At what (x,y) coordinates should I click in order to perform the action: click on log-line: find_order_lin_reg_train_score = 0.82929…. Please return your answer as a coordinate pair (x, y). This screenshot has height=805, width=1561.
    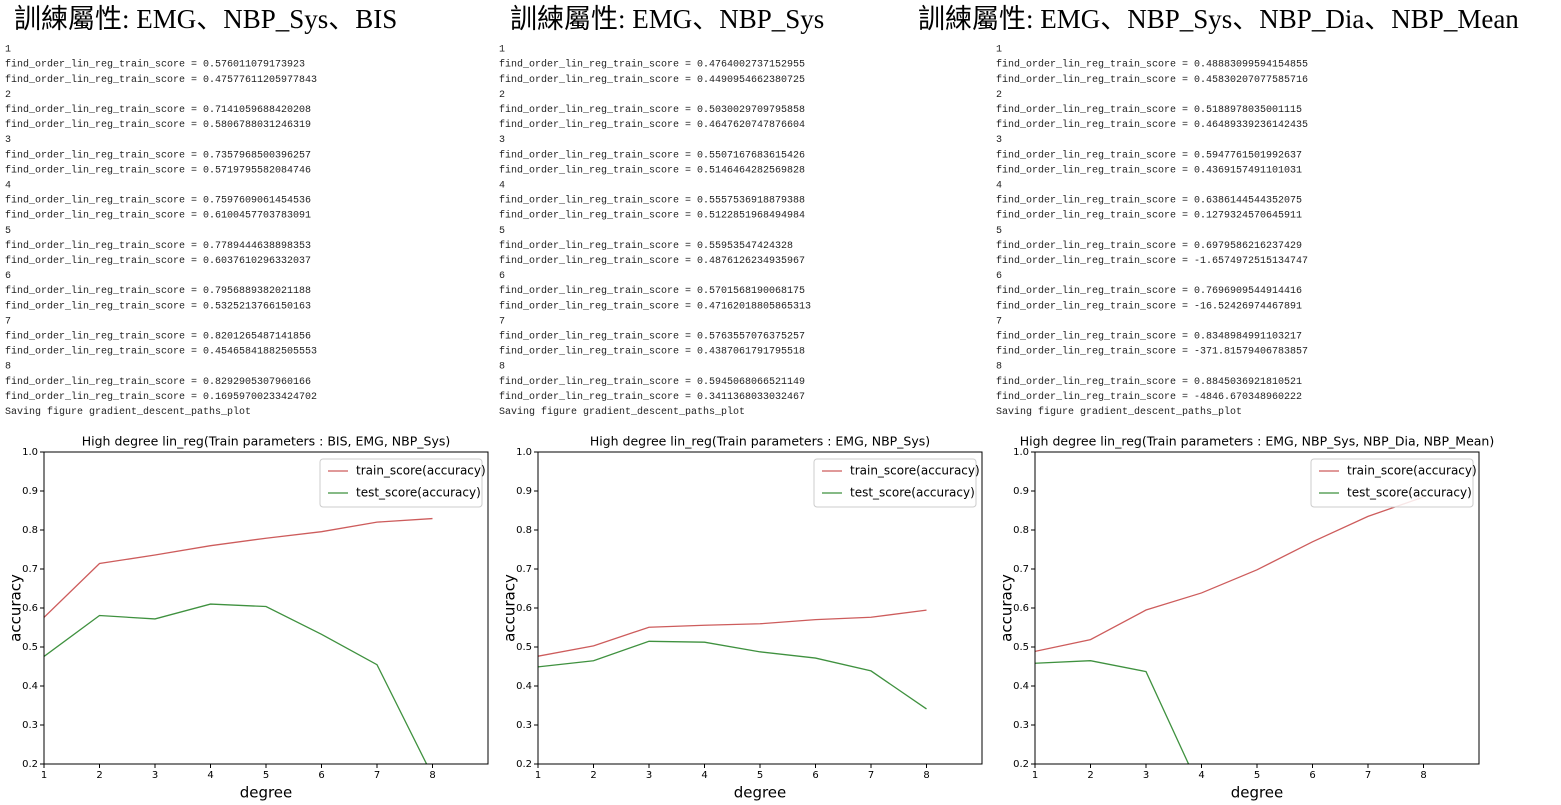
    Looking at the image, I should click on (158, 382).